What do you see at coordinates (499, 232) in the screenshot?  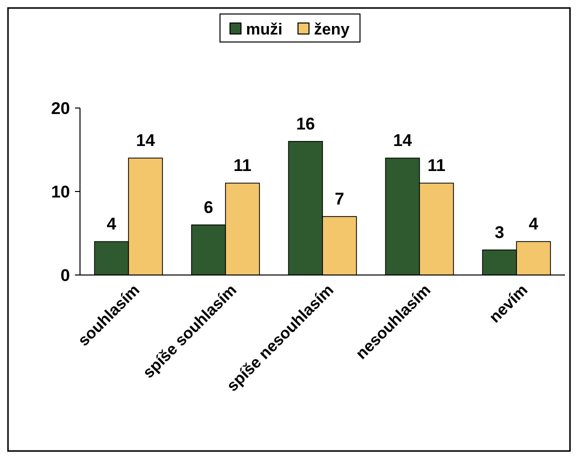 I see `data-label: 3` at bounding box center [499, 232].